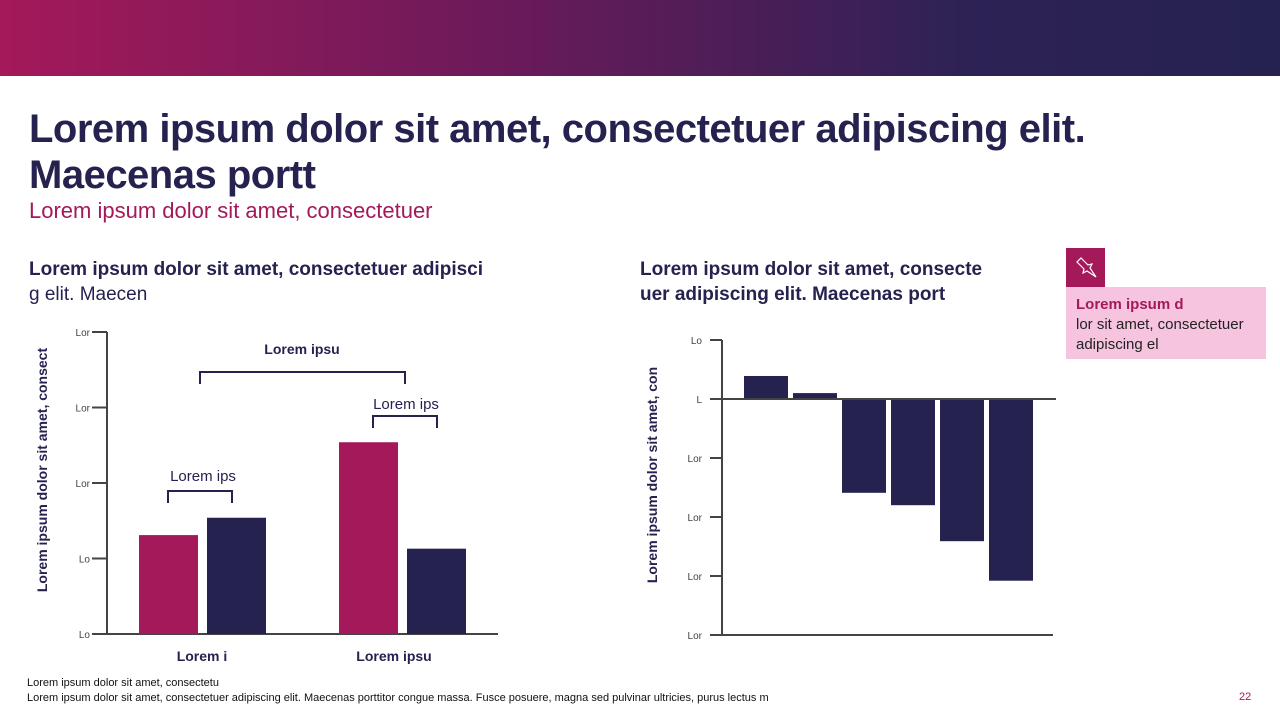  I want to click on chart1-ylabel: Lorem ipsum dolor sit amet, consect, so click(42, 470).